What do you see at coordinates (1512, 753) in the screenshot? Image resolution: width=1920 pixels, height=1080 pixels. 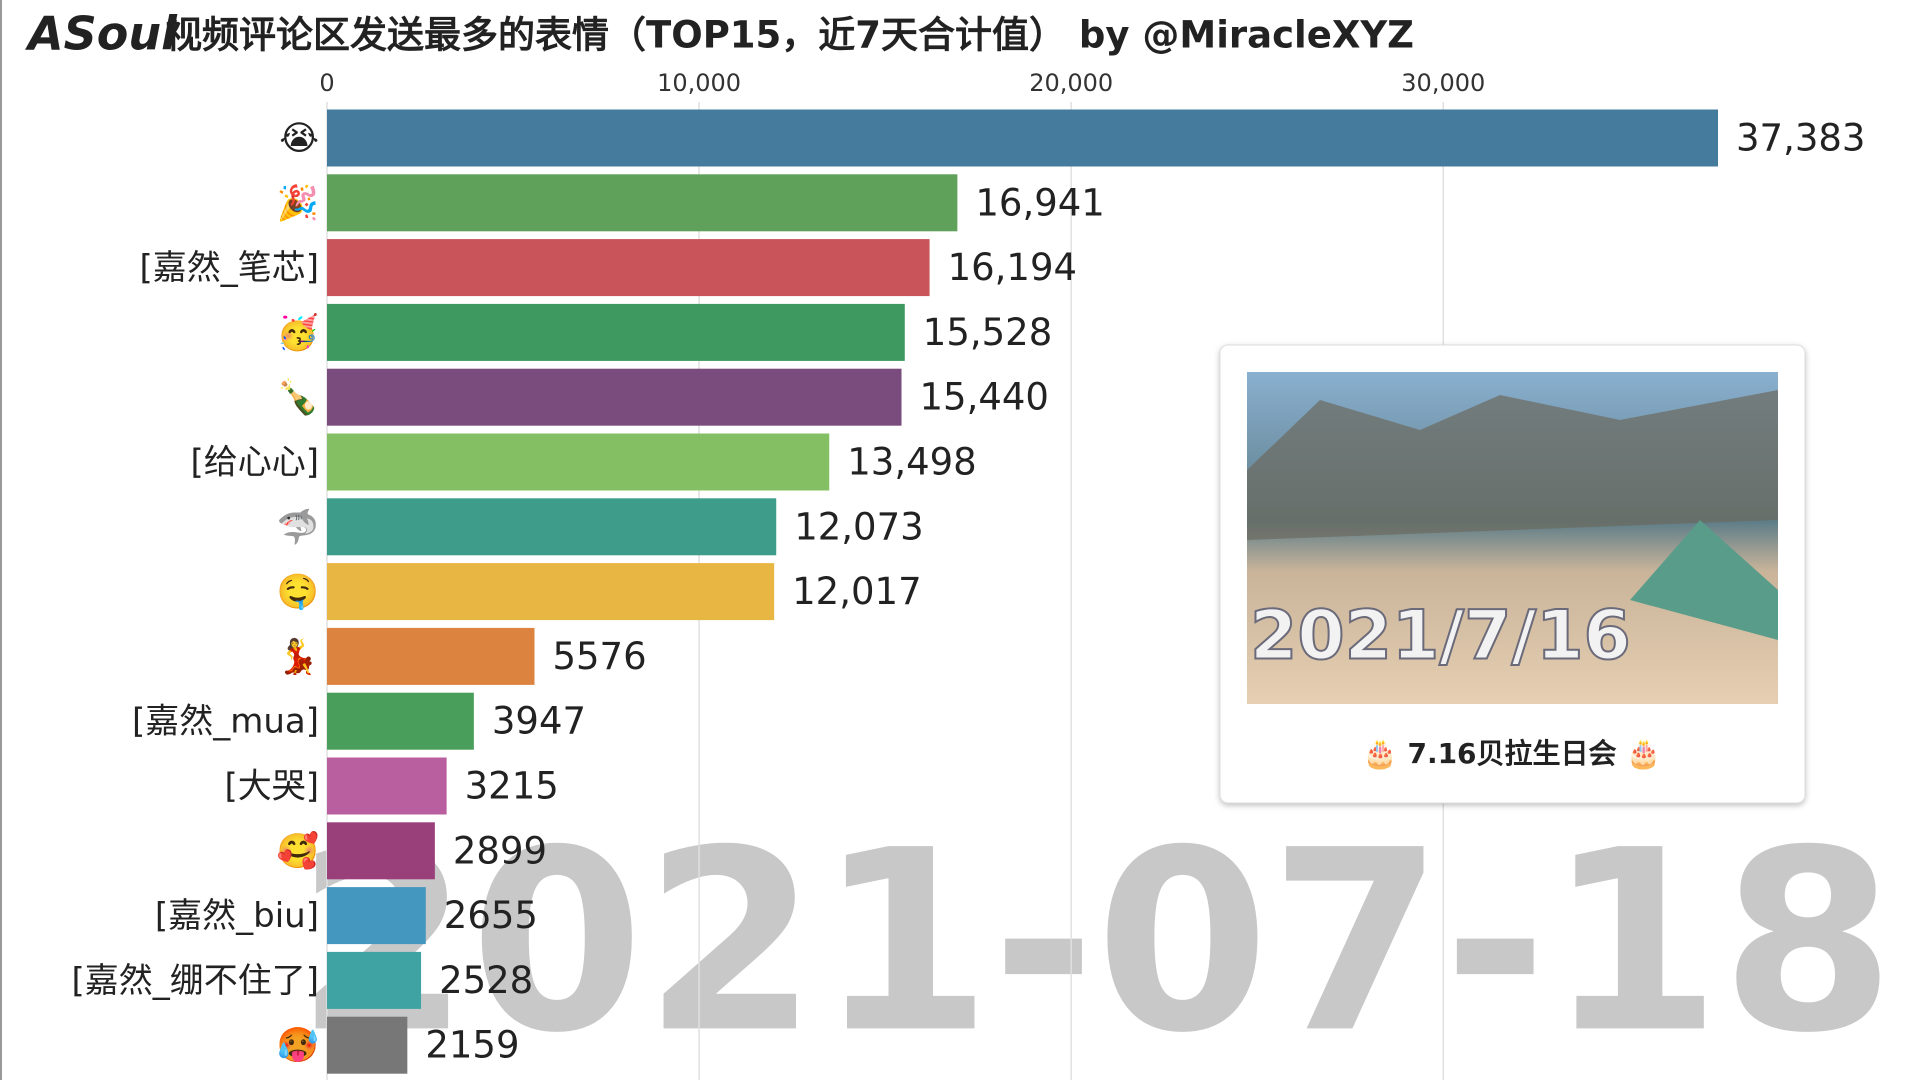 I see `card-caption: 🎂 7.16贝拉生日会 🎂` at bounding box center [1512, 753].